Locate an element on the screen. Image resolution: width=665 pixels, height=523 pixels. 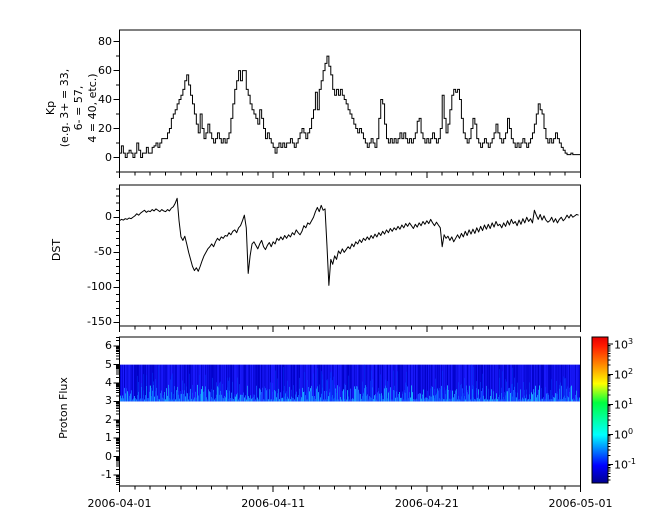
colorbar-tick-exponent: 2 is located at coordinates (631, 372).